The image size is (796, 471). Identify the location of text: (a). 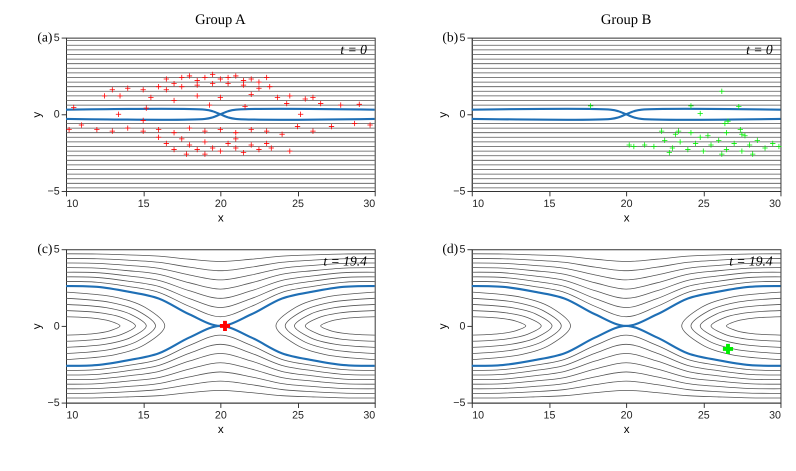
(44, 36).